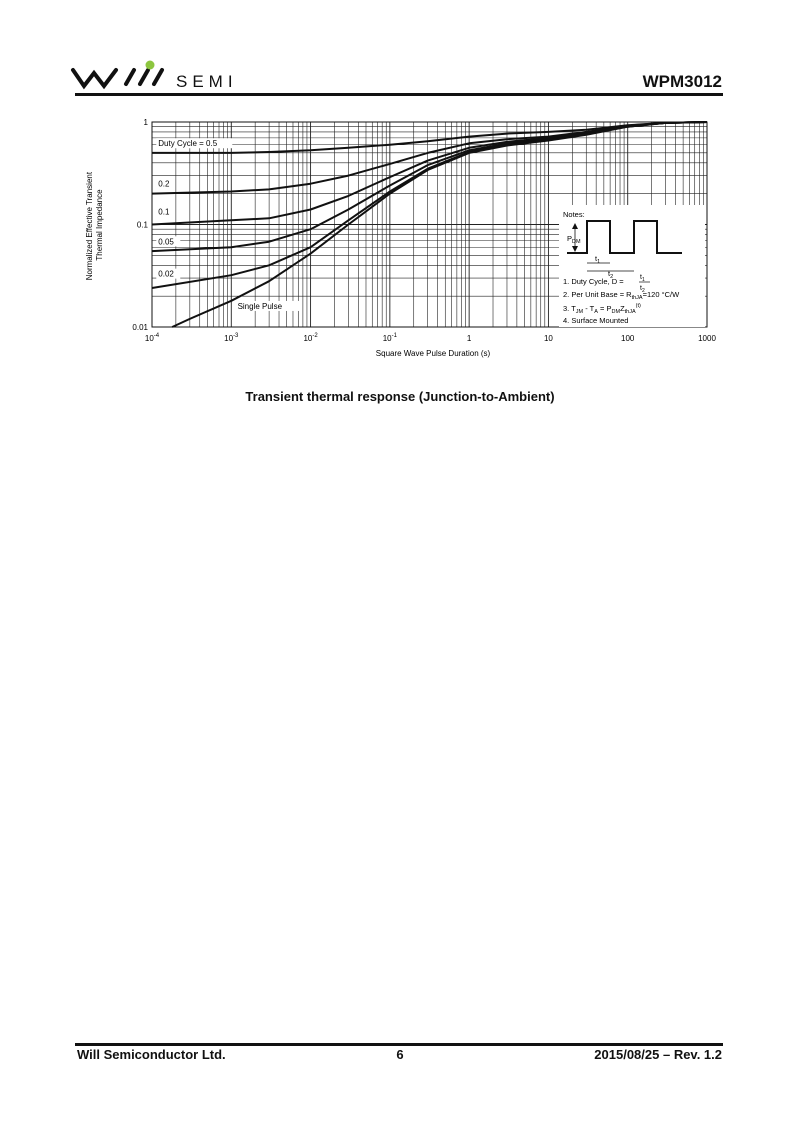 This screenshot has width=800, height=1132. I want to click on series-label: 0.05, so click(166, 241).